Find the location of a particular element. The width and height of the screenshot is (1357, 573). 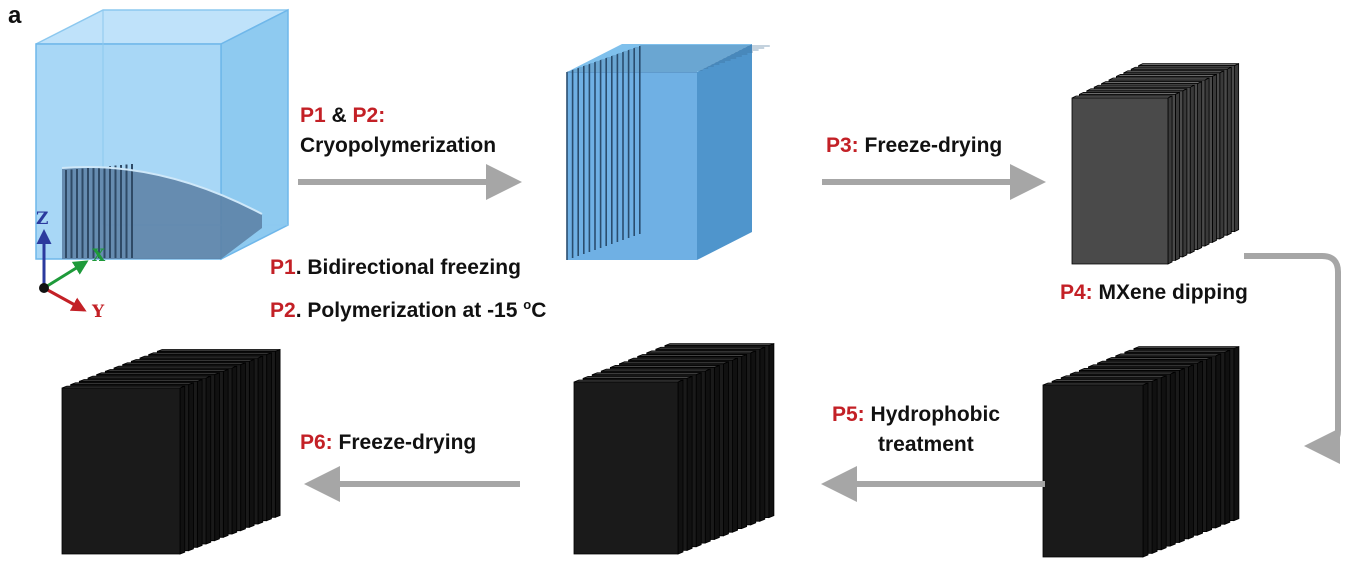

step-p5-label: P5: Hydrophobic is located at coordinates (916, 414).